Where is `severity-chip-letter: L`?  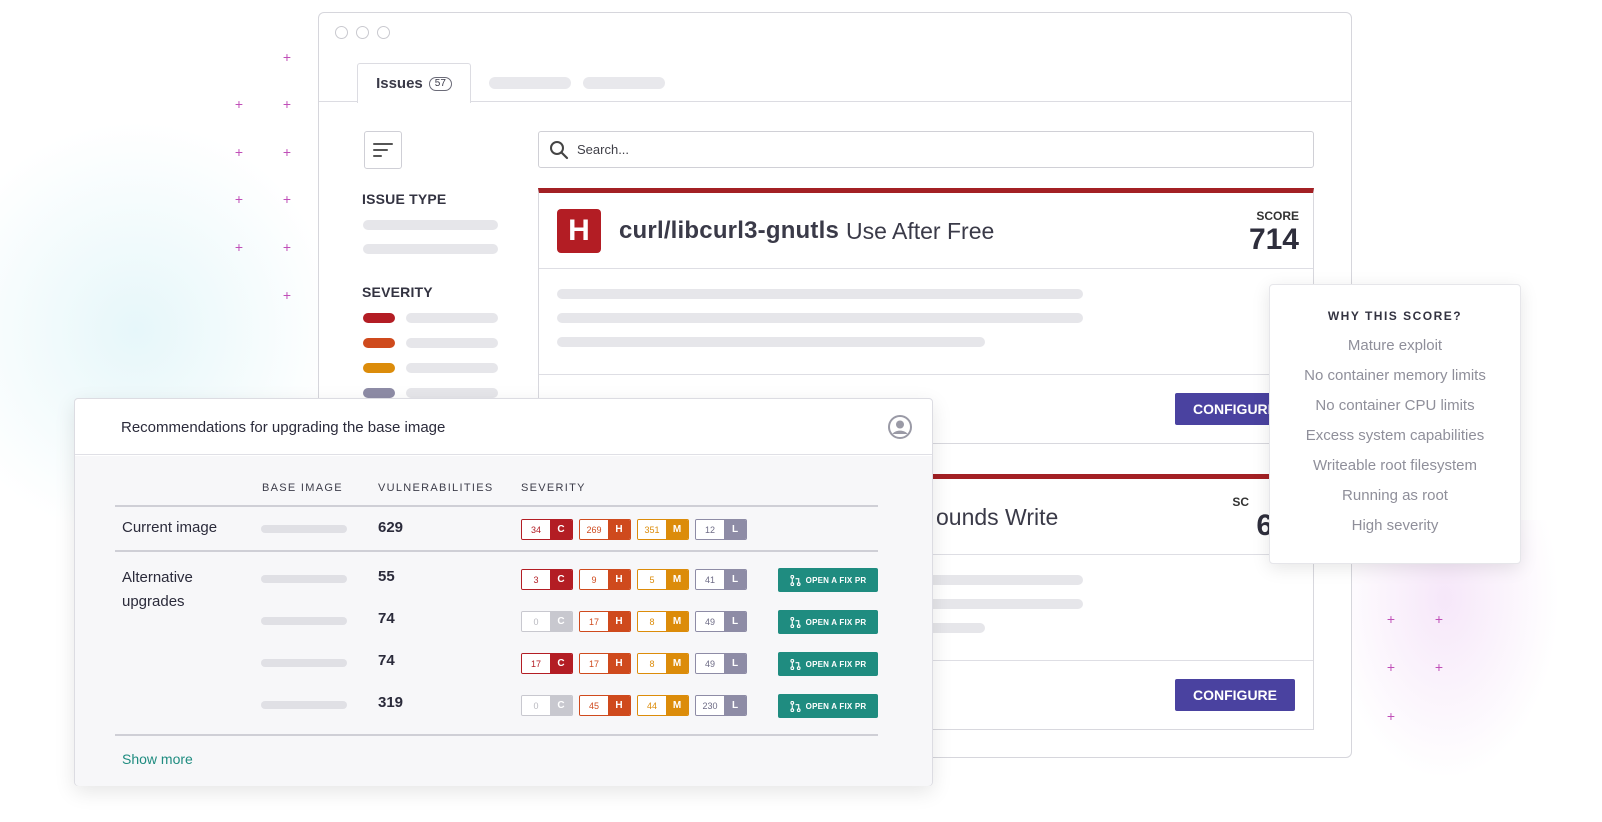 severity-chip-letter: L is located at coordinates (735, 663).